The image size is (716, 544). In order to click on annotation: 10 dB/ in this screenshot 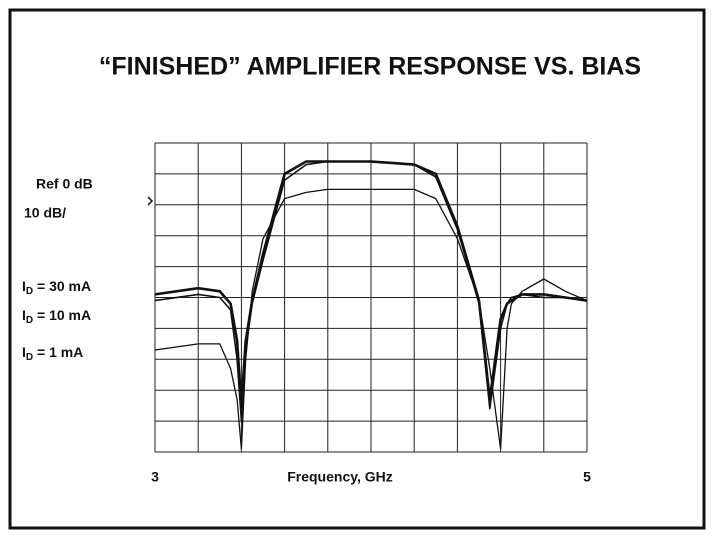, I will do `click(45, 213)`.